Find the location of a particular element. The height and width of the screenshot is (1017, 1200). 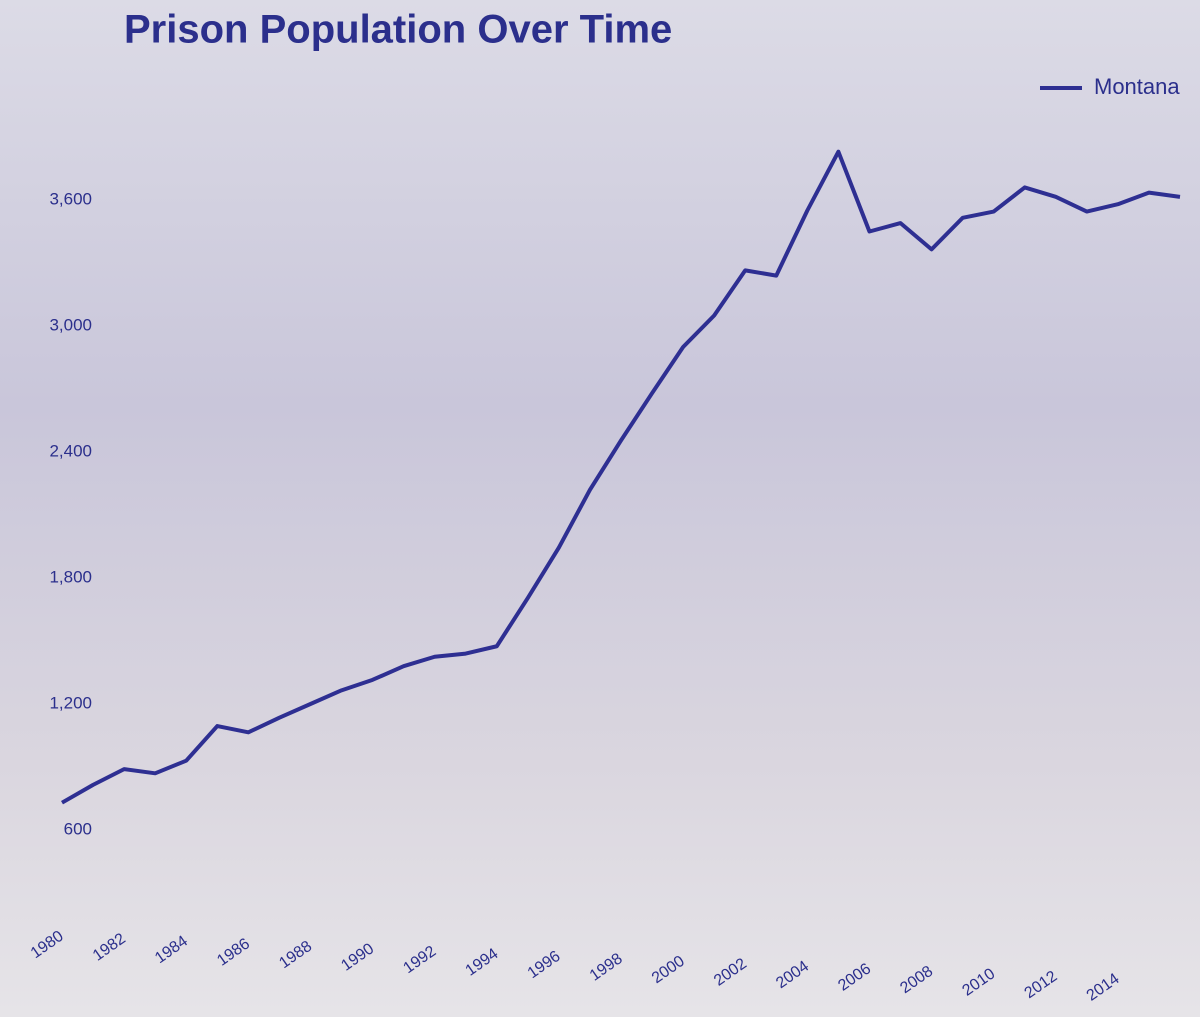

y-tick-label: 1,800 is located at coordinates (70, 576).